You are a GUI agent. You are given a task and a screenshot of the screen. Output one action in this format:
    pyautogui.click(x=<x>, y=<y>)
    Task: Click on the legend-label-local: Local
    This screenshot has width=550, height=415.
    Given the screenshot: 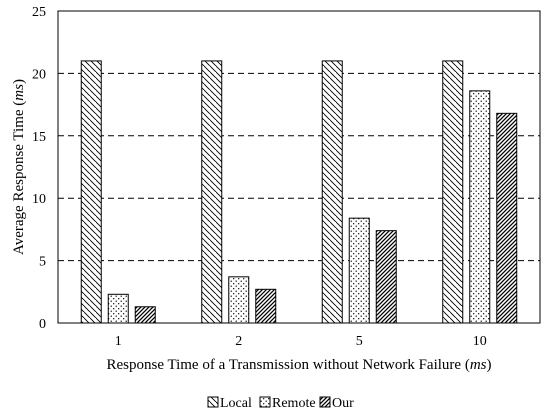 What is the action you would take?
    pyautogui.click(x=236, y=403)
    